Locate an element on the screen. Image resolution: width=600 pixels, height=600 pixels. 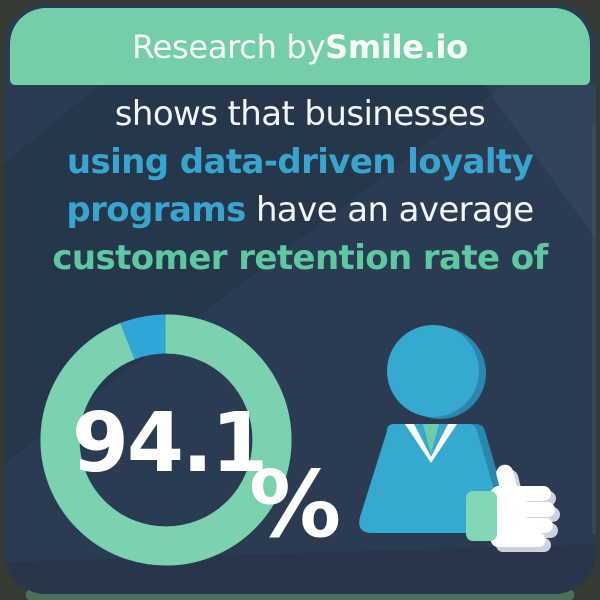
customer-icon is located at coordinates (459, 438).